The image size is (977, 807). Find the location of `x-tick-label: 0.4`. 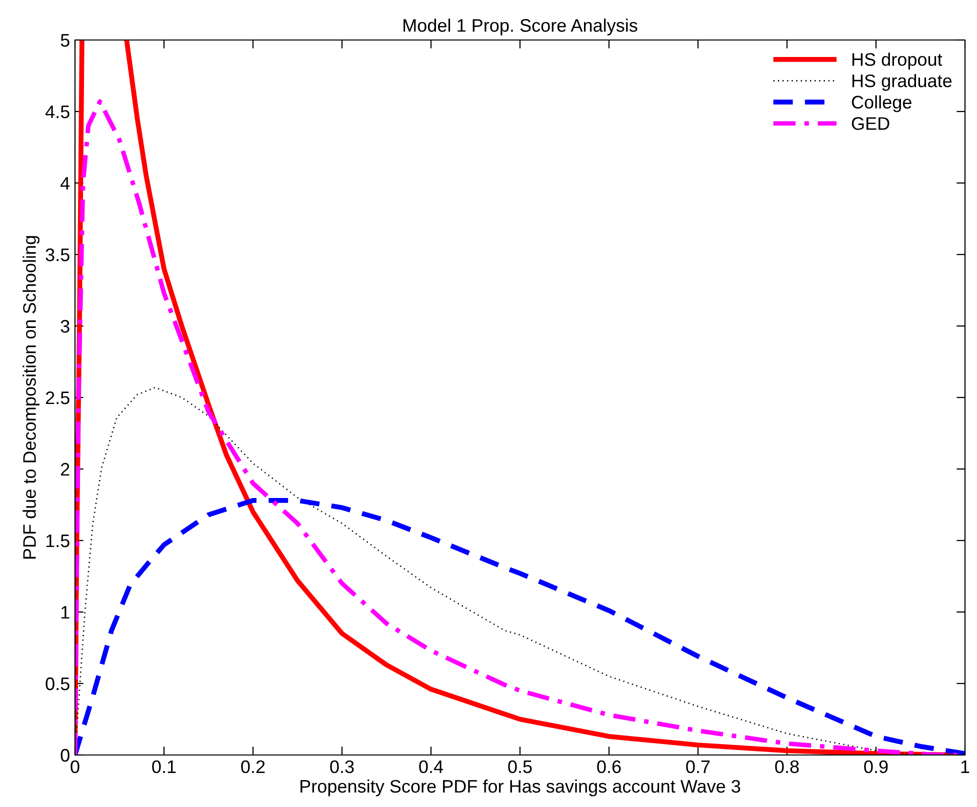

x-tick-label: 0.4 is located at coordinates (431, 767).